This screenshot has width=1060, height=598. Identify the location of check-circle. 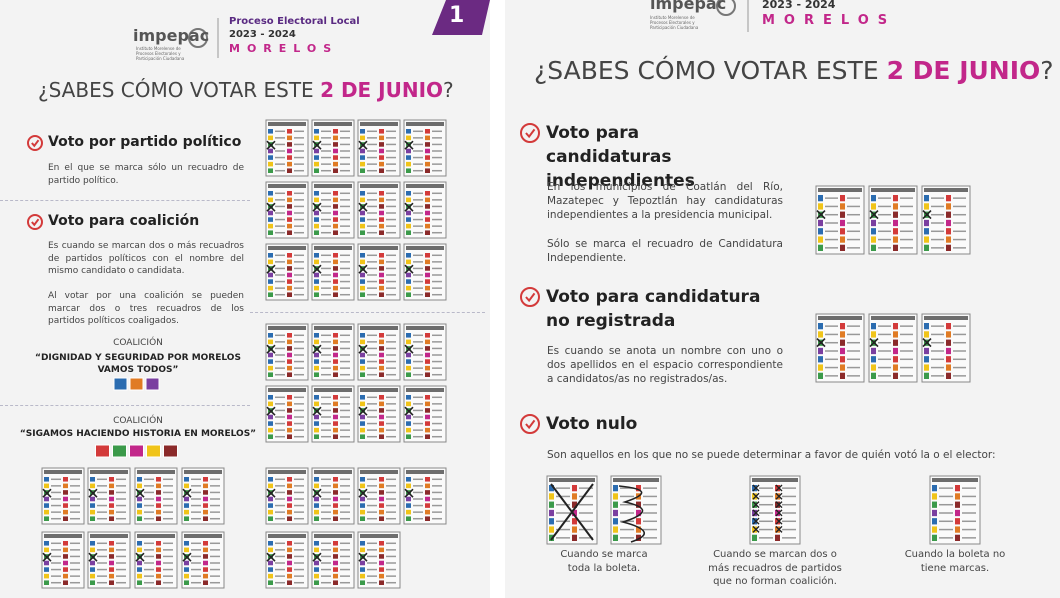
(35, 222).